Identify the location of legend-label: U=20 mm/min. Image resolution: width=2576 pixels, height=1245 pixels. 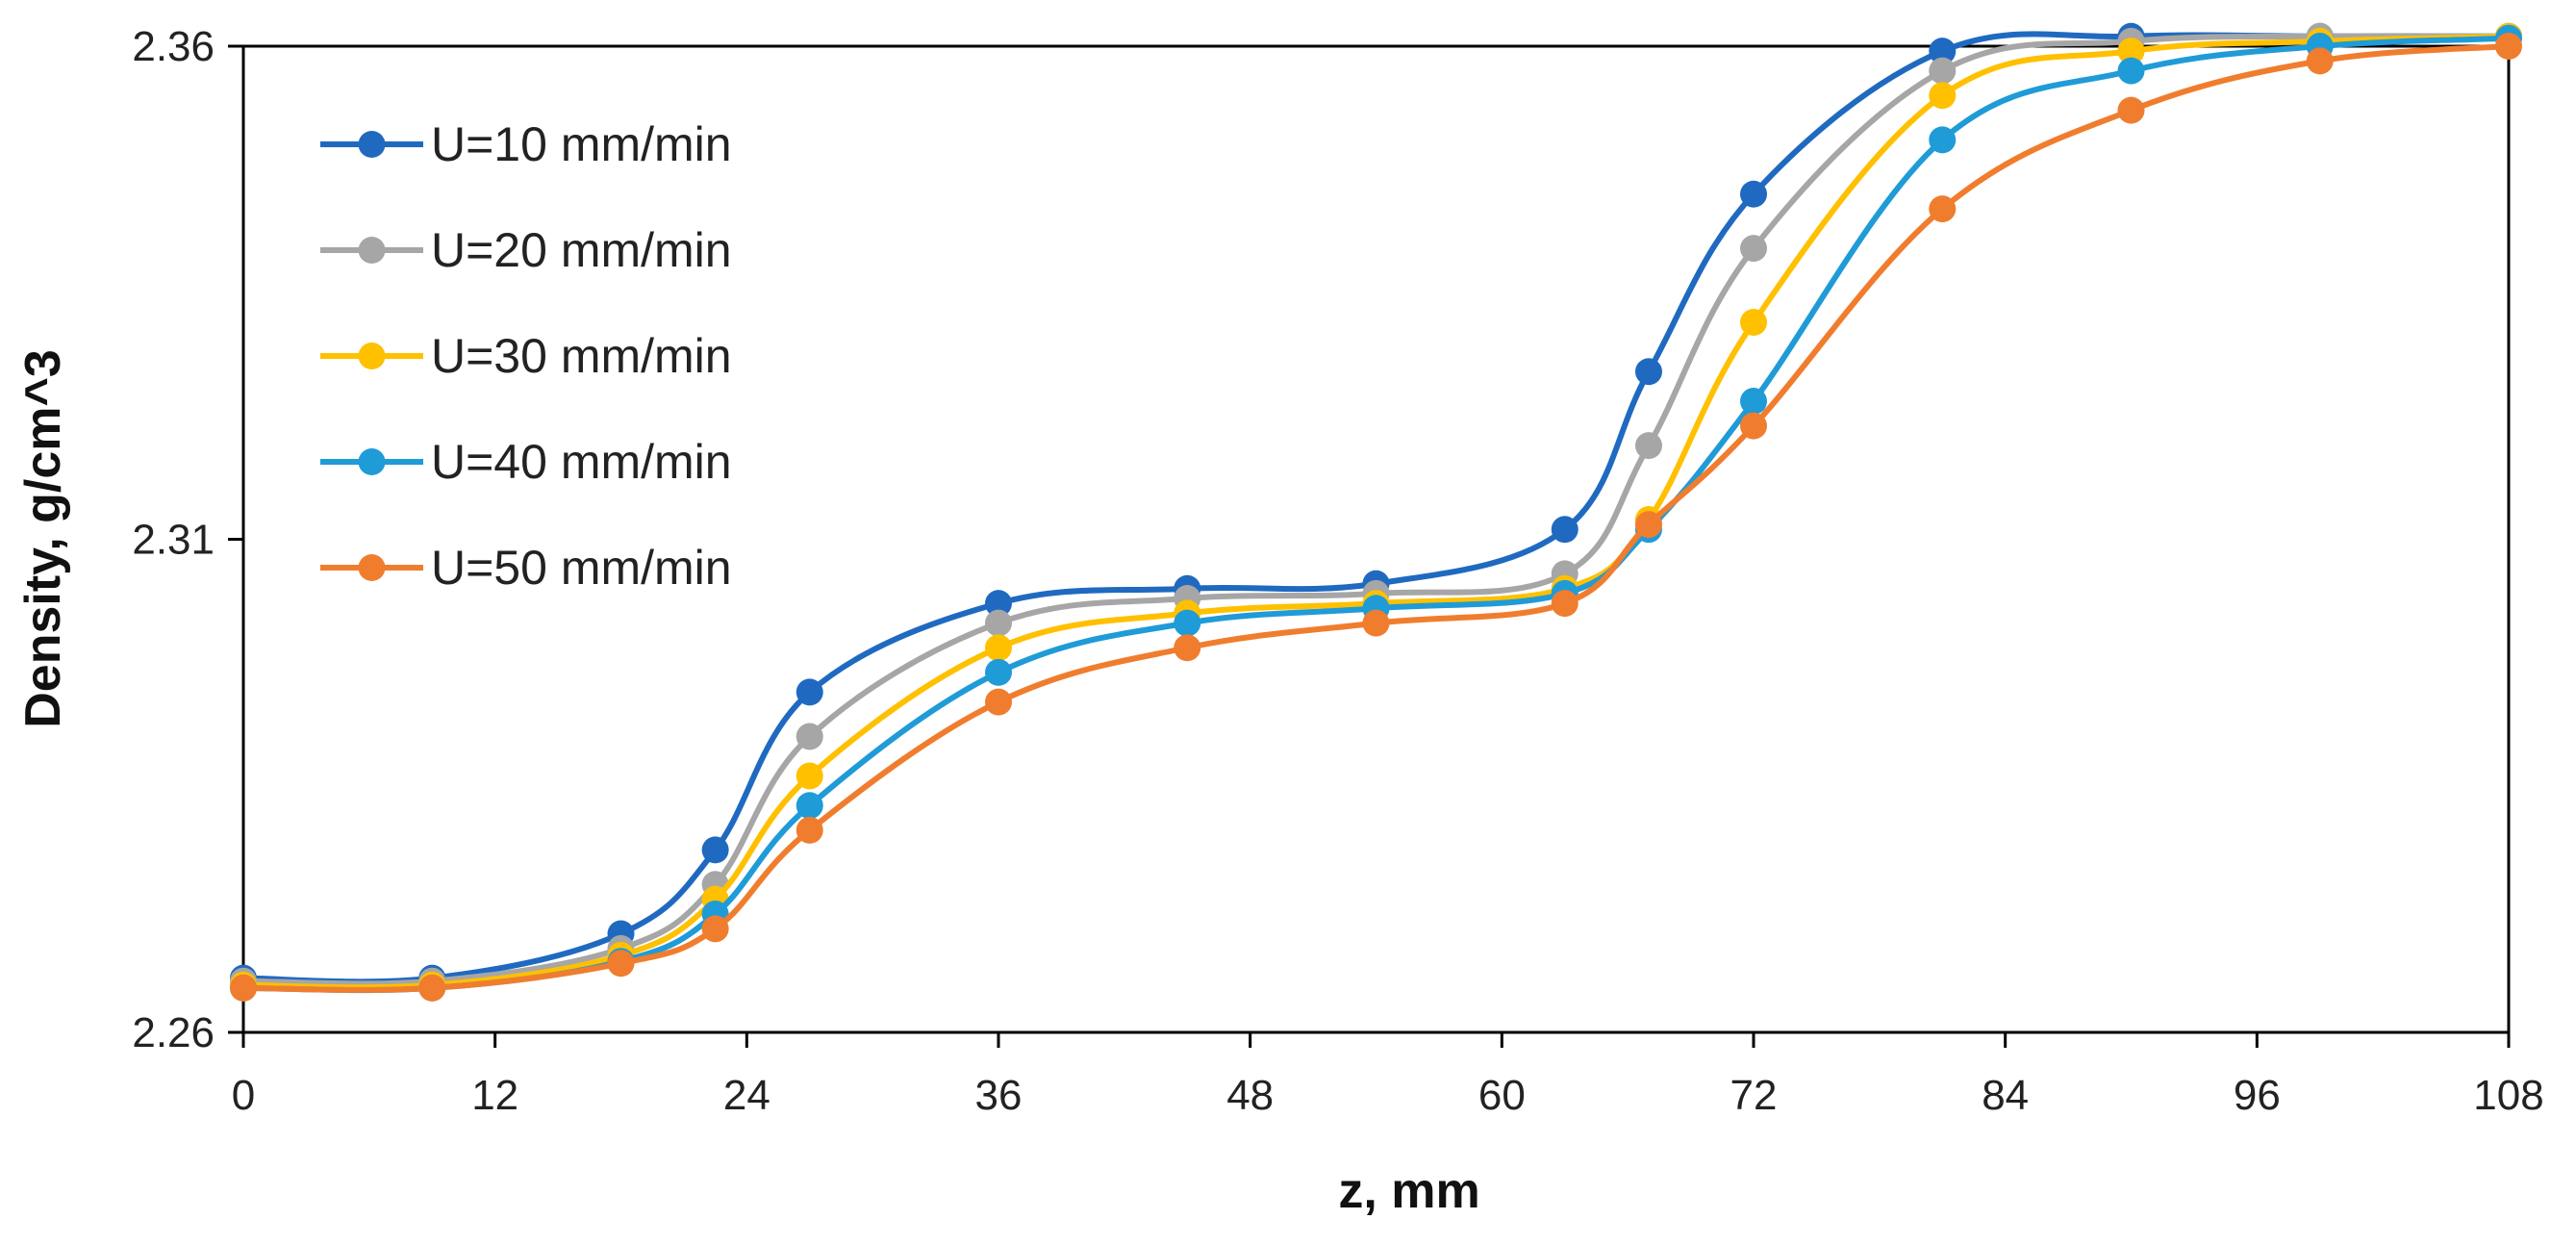
(581, 250).